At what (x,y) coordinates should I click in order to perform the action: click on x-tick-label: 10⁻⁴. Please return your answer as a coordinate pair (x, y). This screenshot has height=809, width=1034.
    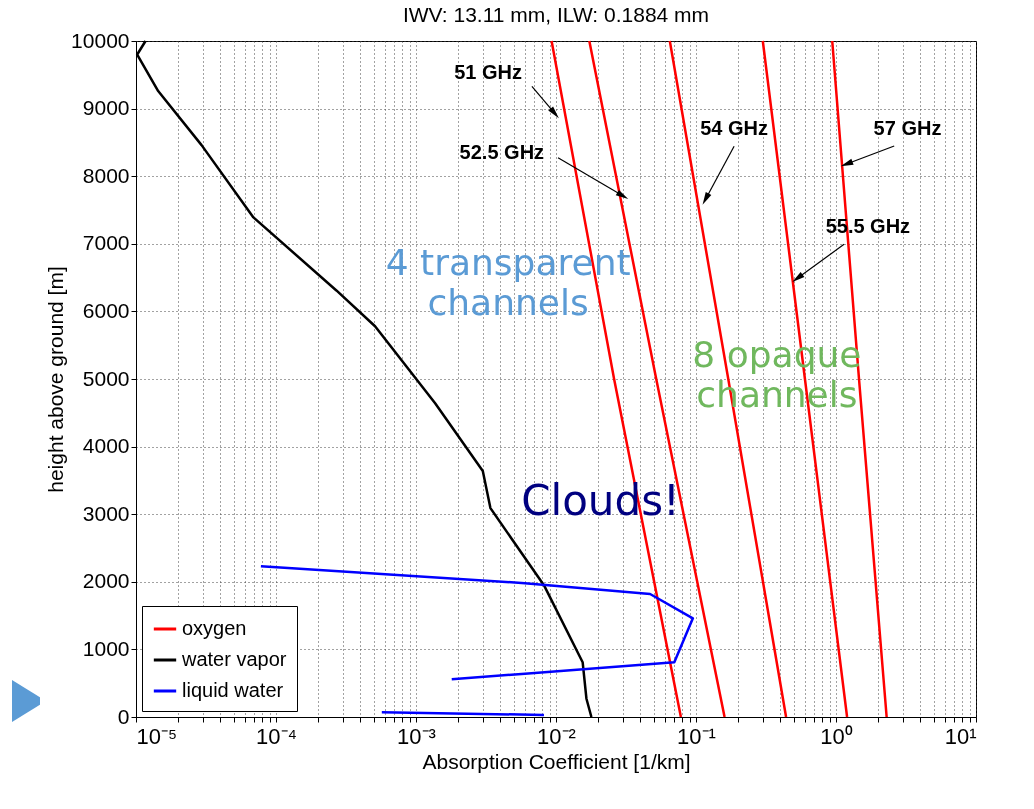
    Looking at the image, I should click on (276, 736).